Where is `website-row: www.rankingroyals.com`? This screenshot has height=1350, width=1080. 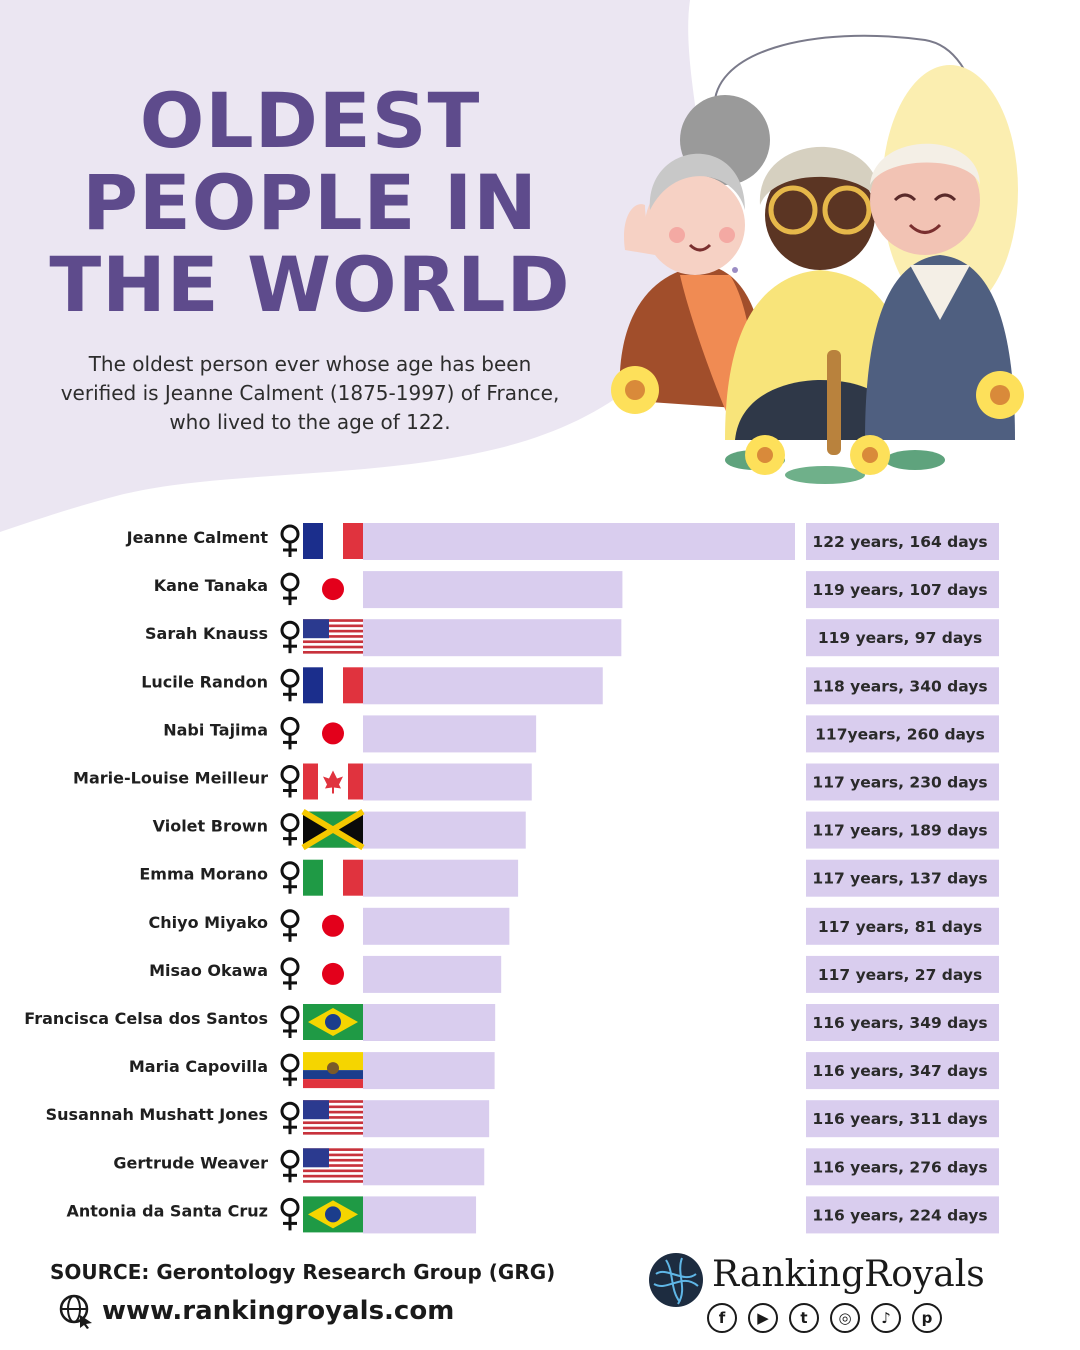 website-row: www.rankingroyals.com is located at coordinates (256, 1311).